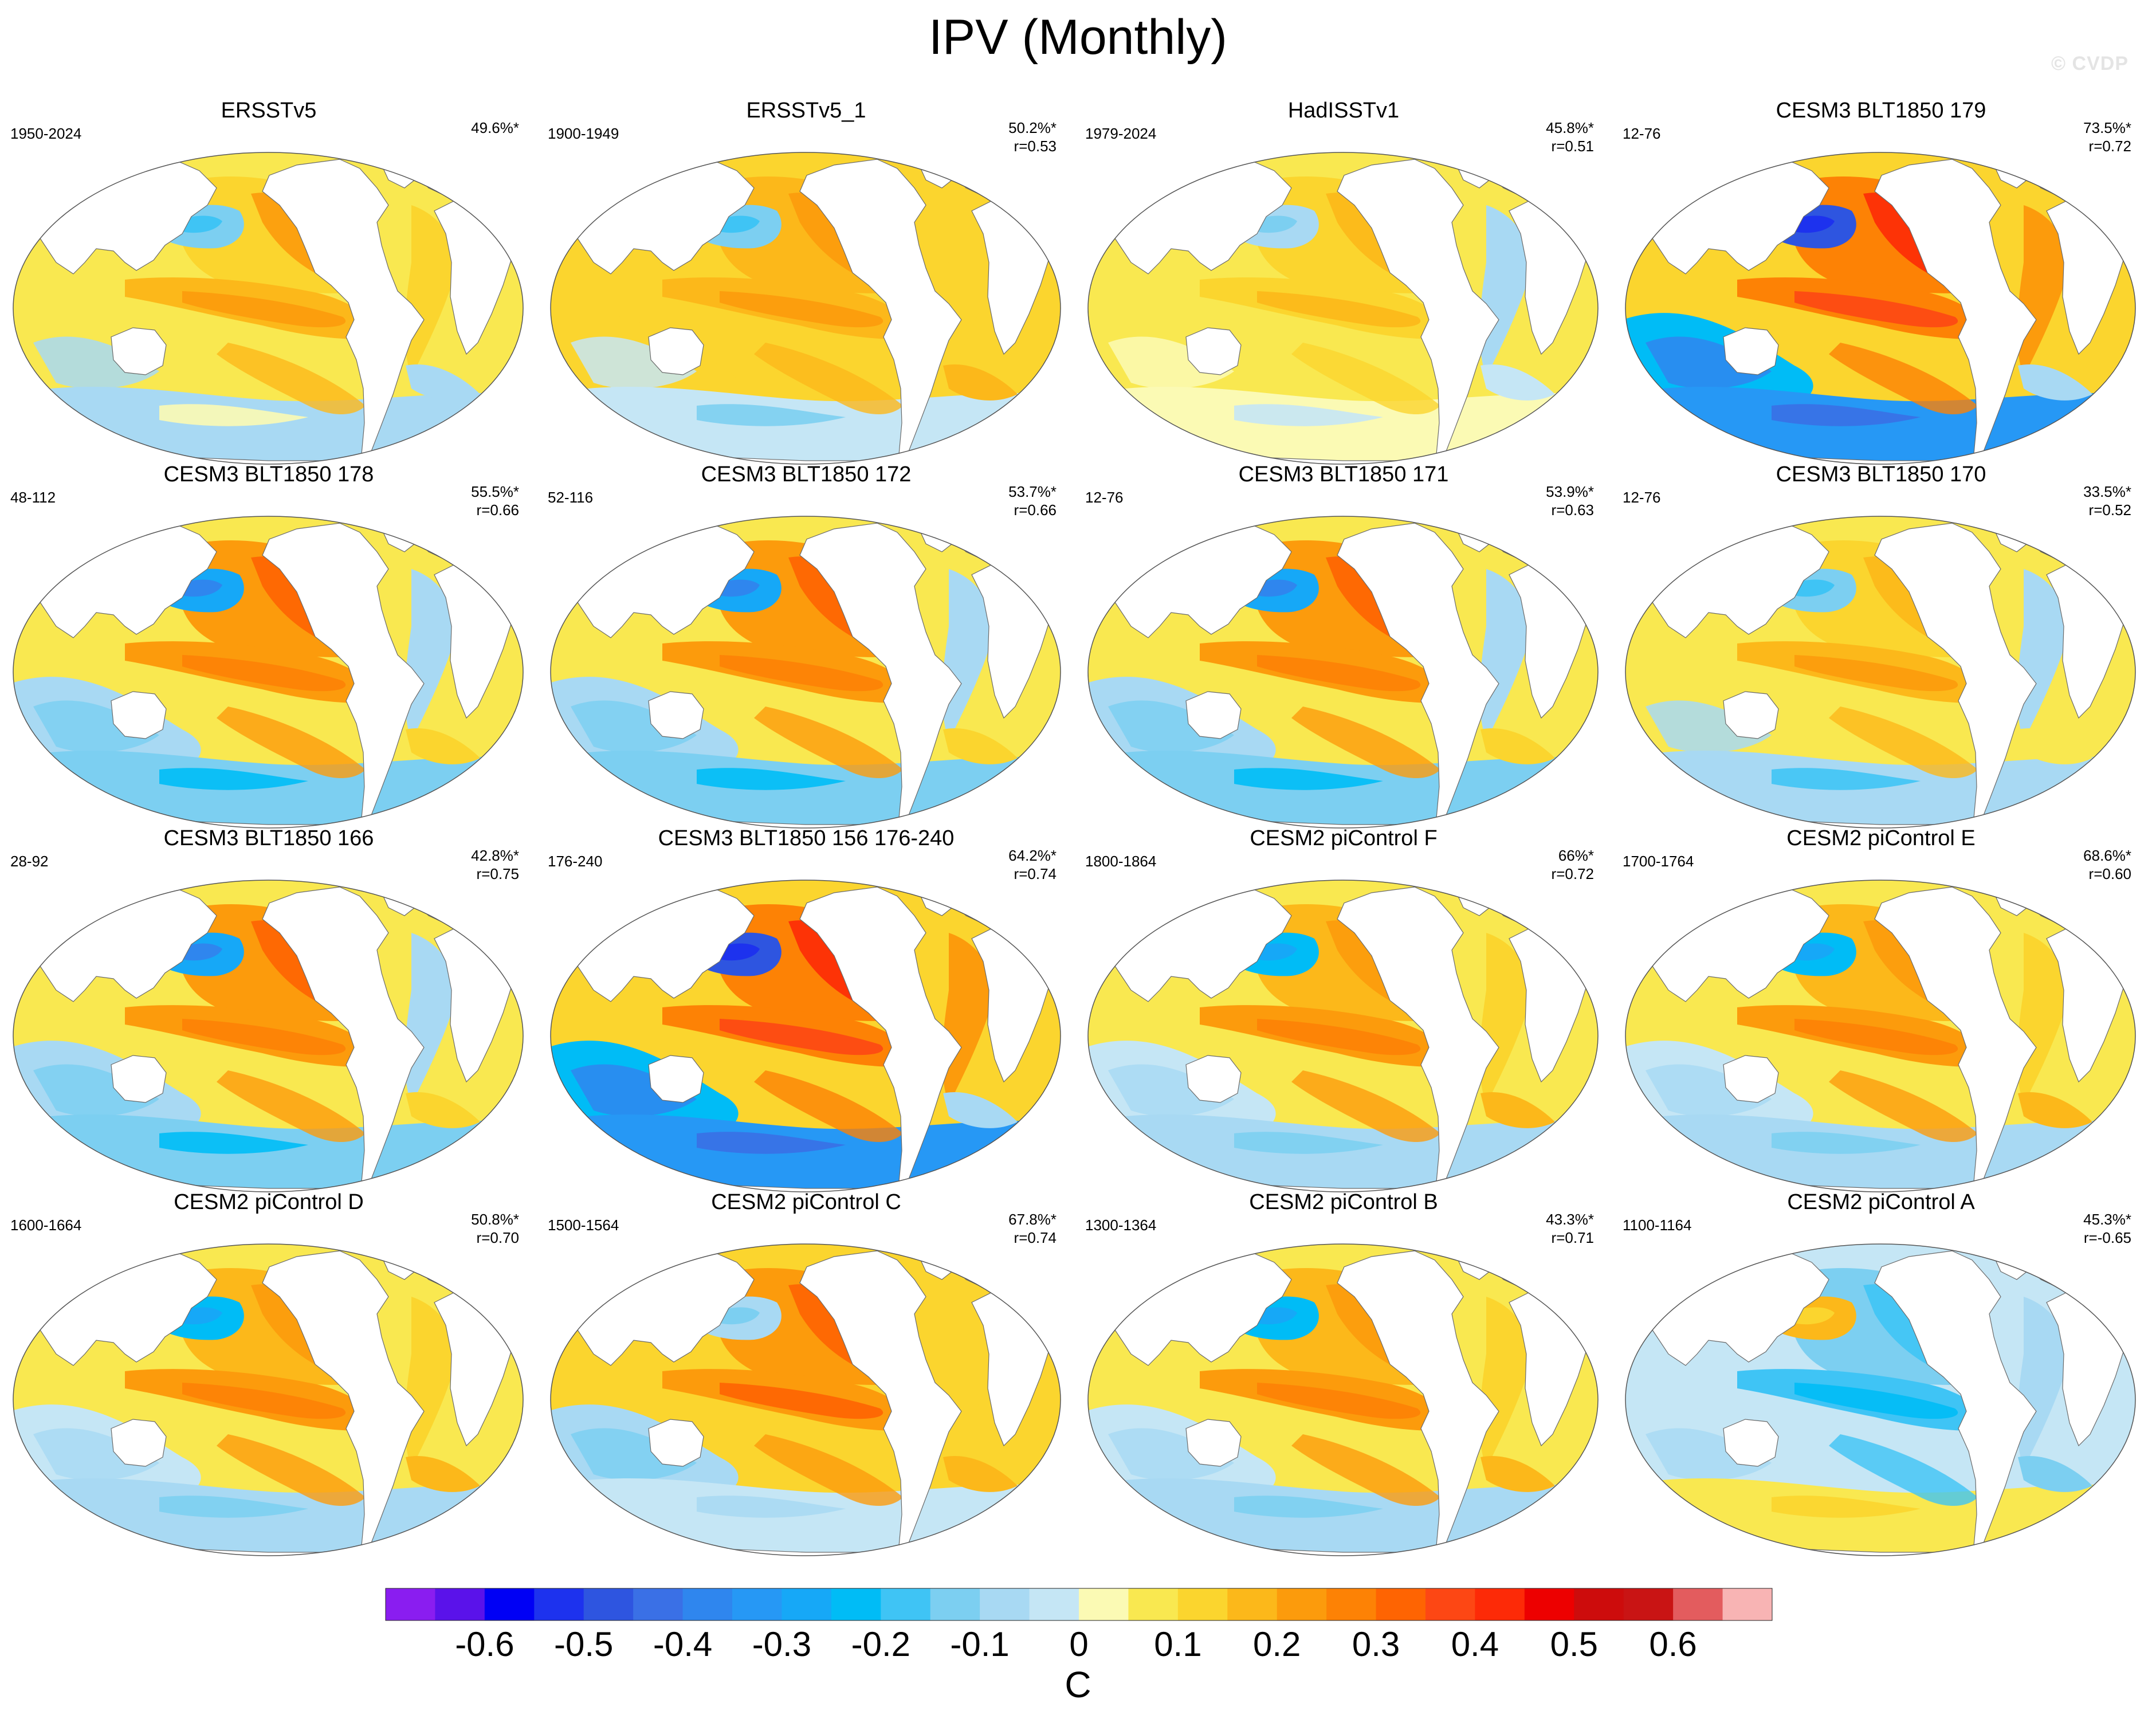  Describe the element at coordinates (1035, 873) in the screenshot. I see `panel-correlation: r=0.74` at that location.